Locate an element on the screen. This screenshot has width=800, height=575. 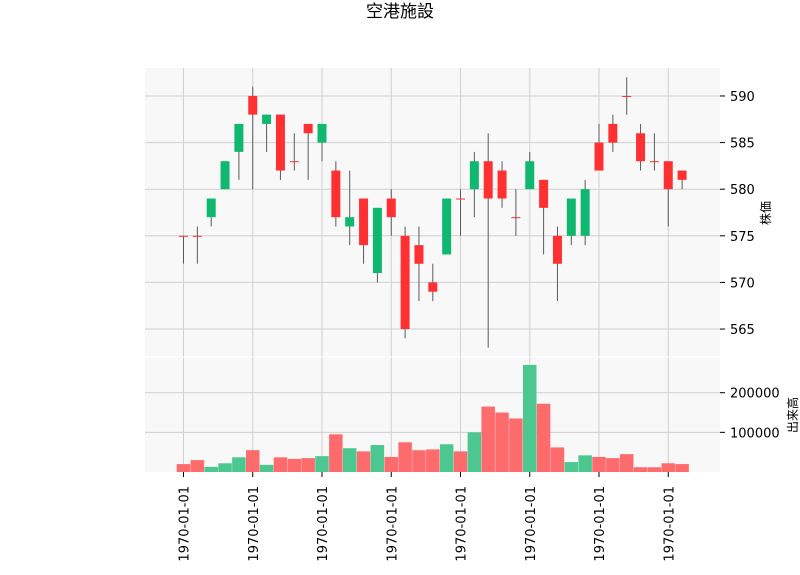
volume-tick-label: 100000 is located at coordinates (755, 433).